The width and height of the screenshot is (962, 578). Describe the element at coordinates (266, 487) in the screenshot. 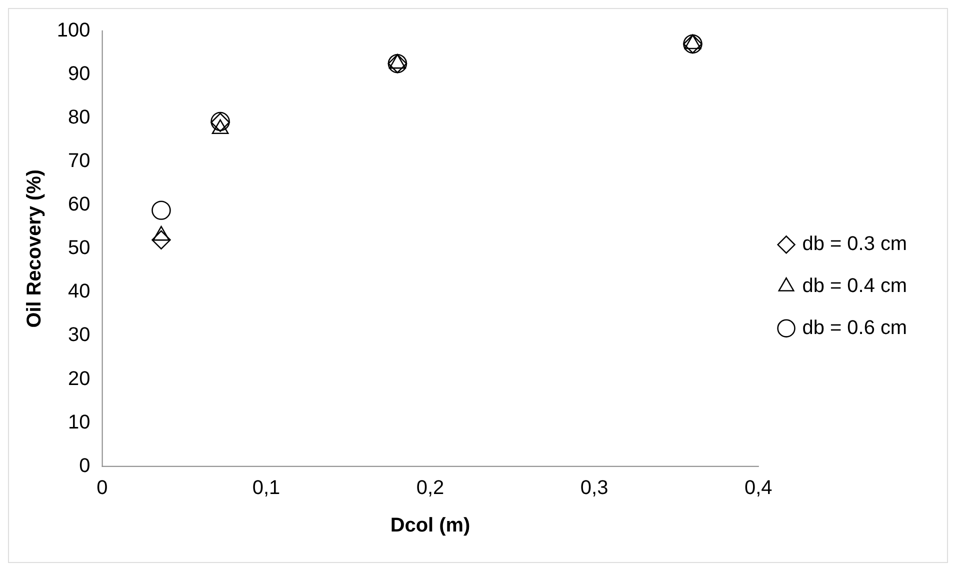

I see `x-tick-label: 0,1` at that location.